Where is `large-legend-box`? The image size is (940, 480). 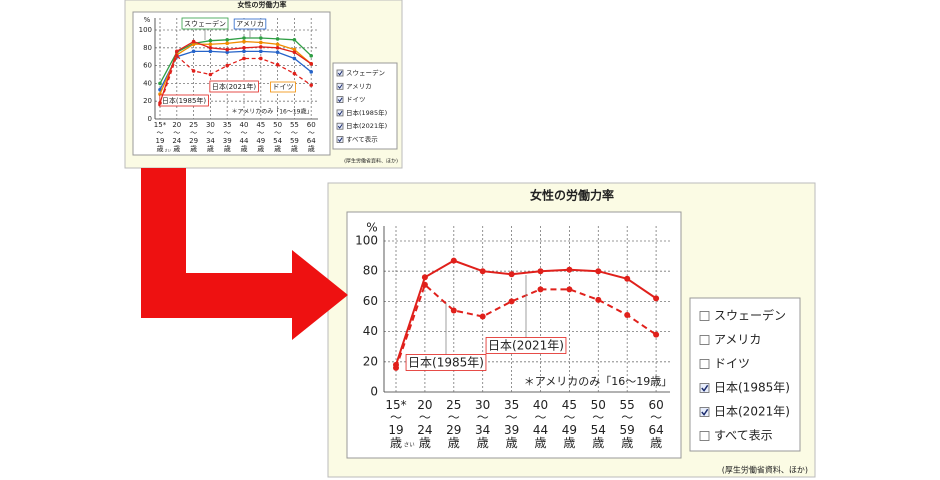 large-legend-box is located at coordinates (745, 374).